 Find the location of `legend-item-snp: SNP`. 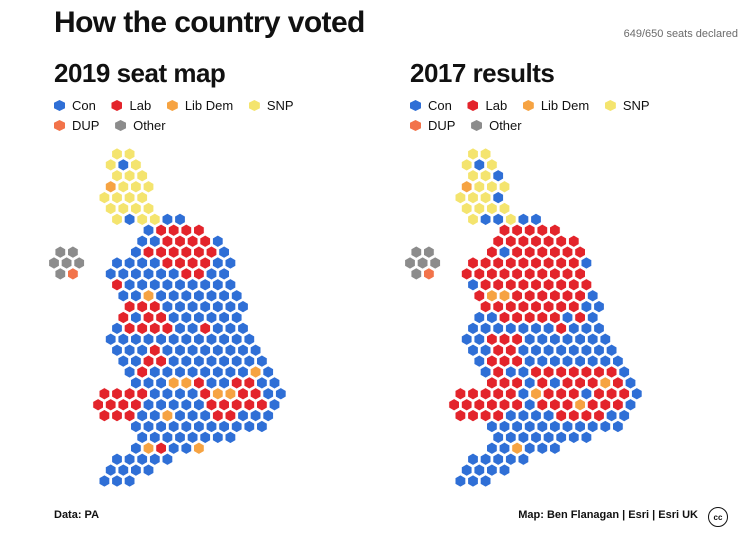

legend-item-snp: SNP is located at coordinates (627, 105).